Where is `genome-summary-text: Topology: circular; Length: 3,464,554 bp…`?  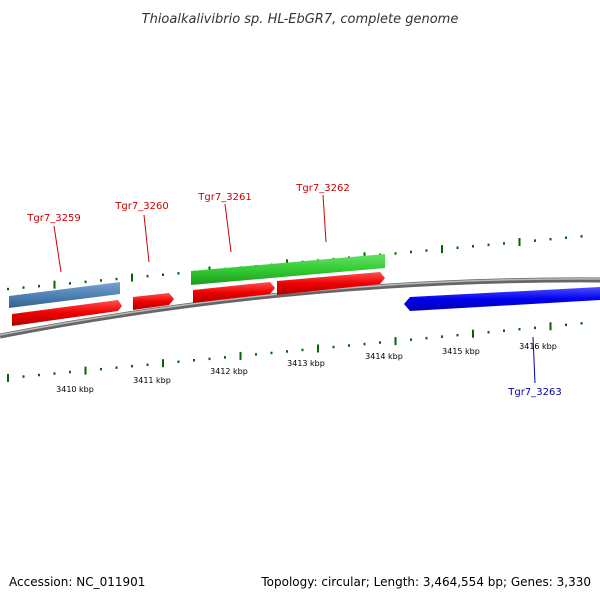 genome-summary-text: Topology: circular; Length: 3,464,554 bp… is located at coordinates (425, 582).